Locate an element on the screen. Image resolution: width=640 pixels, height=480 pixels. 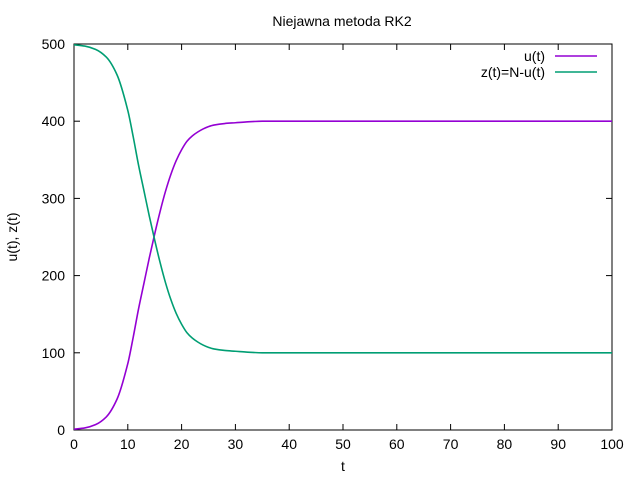
x-tick-label-9: 90 is located at coordinates (558, 444).